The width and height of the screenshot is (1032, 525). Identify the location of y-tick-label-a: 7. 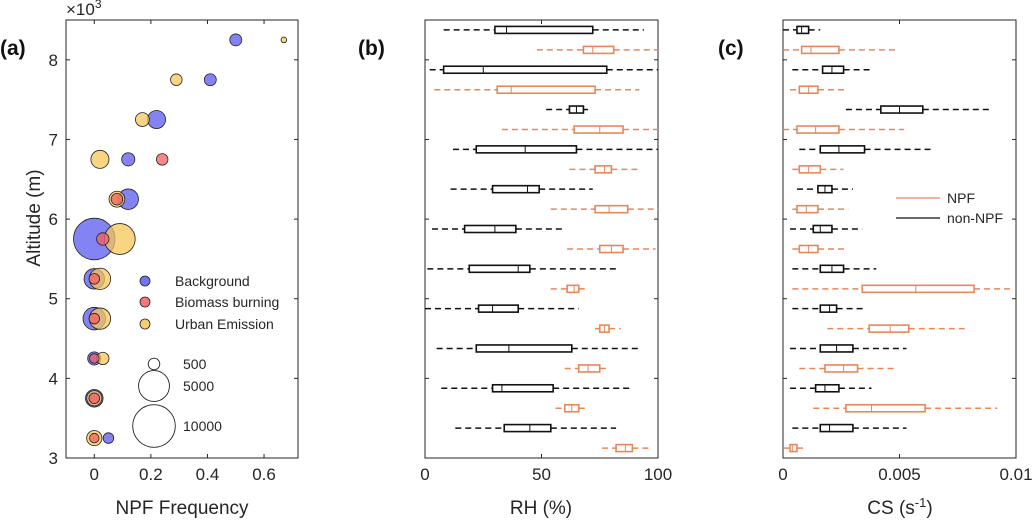
(53, 139).